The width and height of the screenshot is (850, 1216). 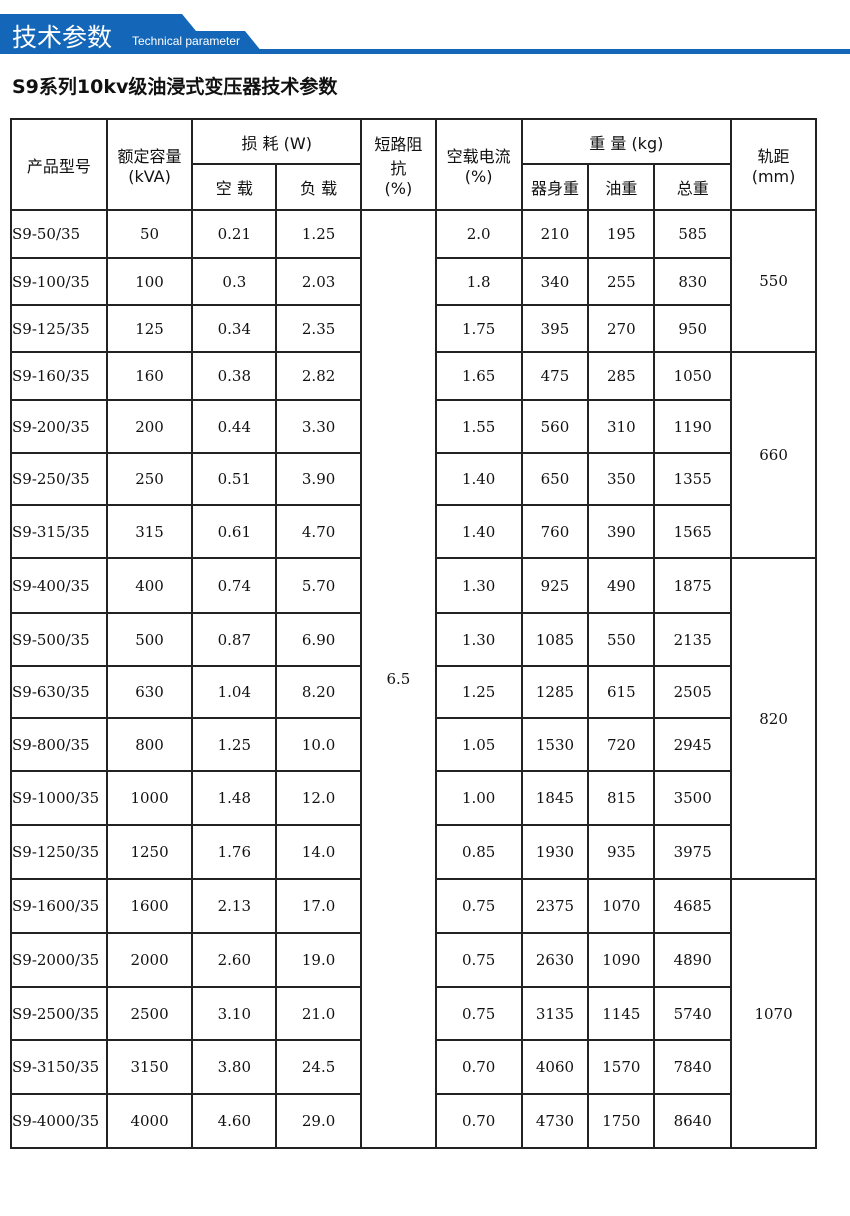 I want to click on cell-weight-body: 1530, so click(x=555, y=744).